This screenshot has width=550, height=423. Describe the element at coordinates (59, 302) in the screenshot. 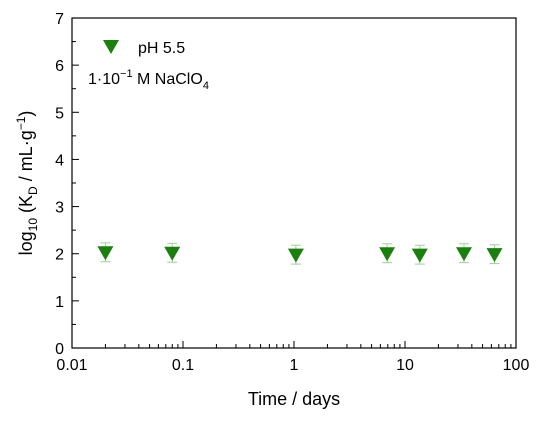

I see `y-tick-label: 1` at that location.